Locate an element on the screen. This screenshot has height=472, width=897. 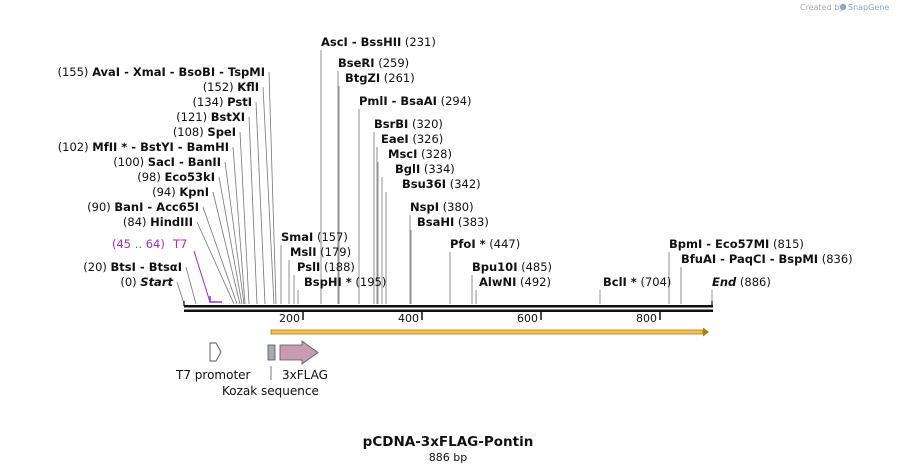
tick-label: 600 is located at coordinates (527, 318).